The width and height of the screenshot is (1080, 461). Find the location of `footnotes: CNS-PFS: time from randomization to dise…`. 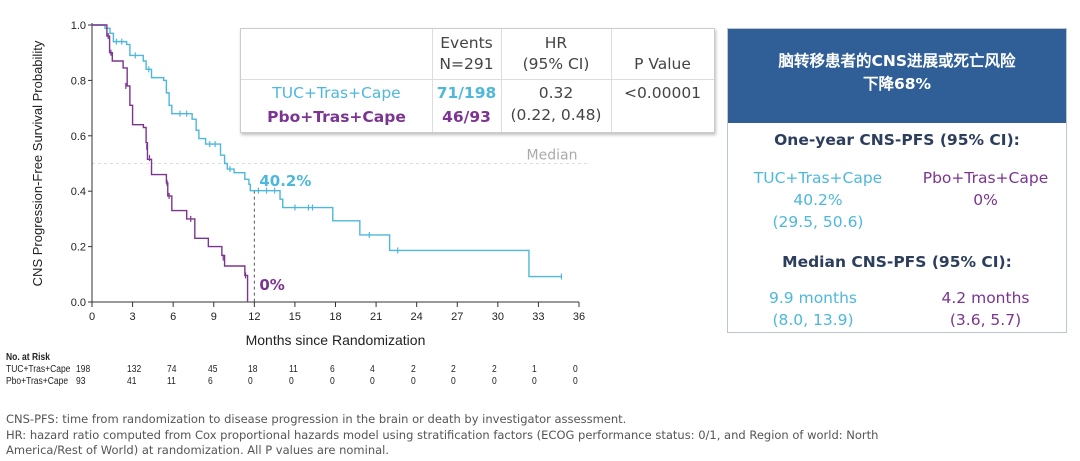

footnotes: CNS-PFS: time from randomization to dise… is located at coordinates (442, 435).